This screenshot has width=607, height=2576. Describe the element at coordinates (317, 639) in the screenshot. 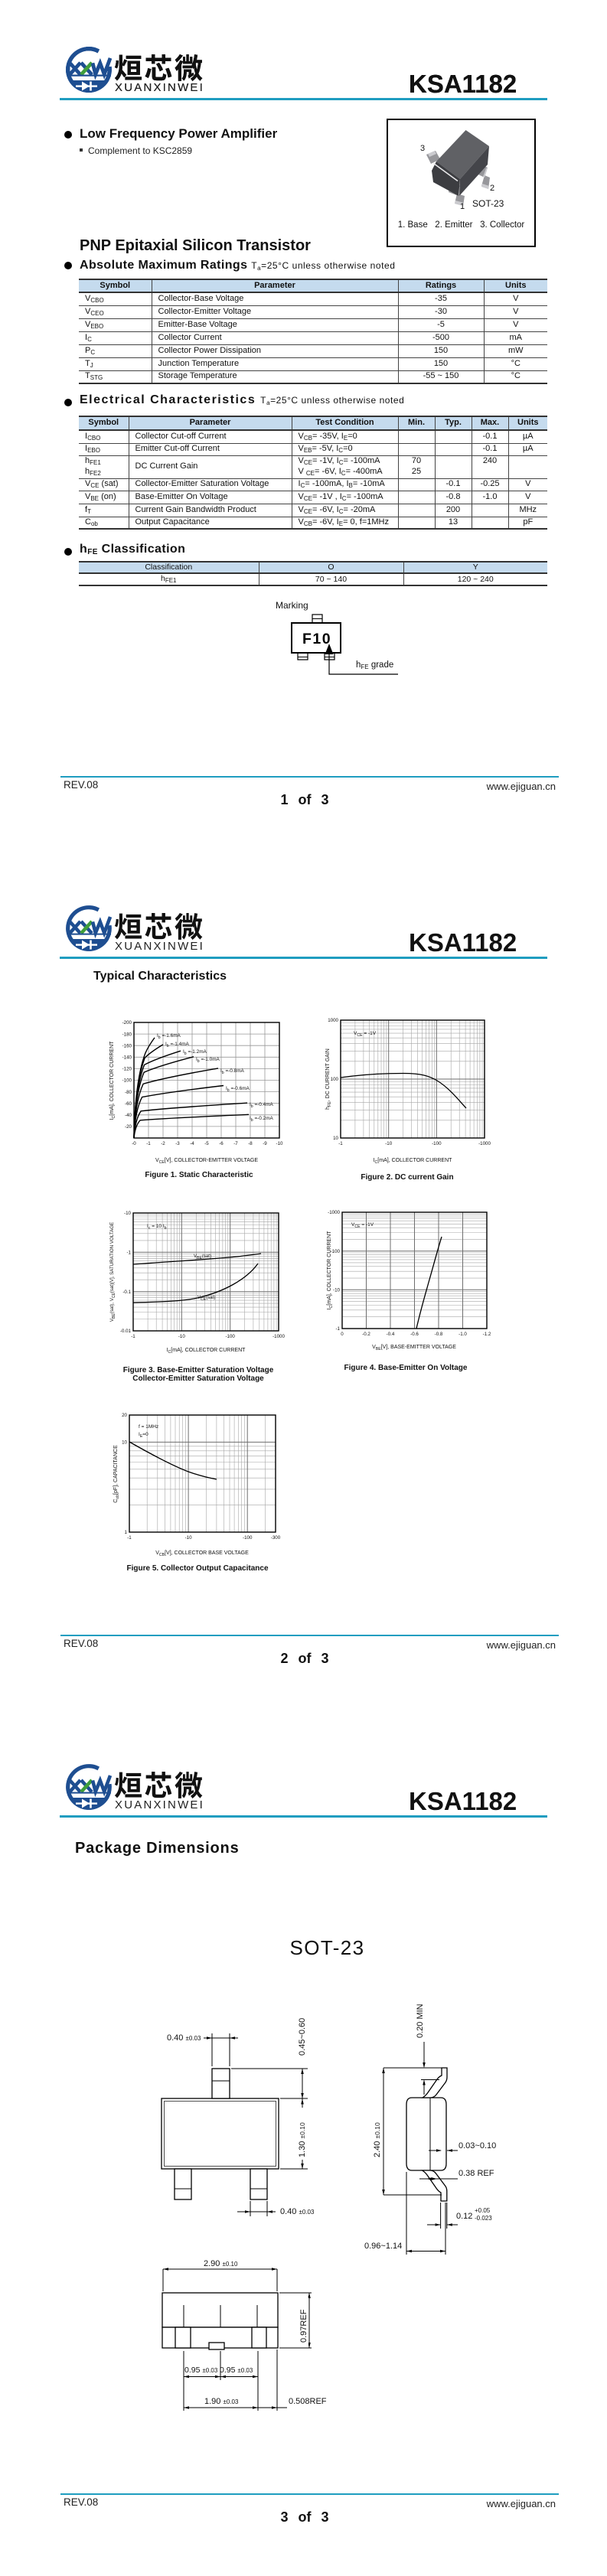

I see `svg-text: F10` at that location.